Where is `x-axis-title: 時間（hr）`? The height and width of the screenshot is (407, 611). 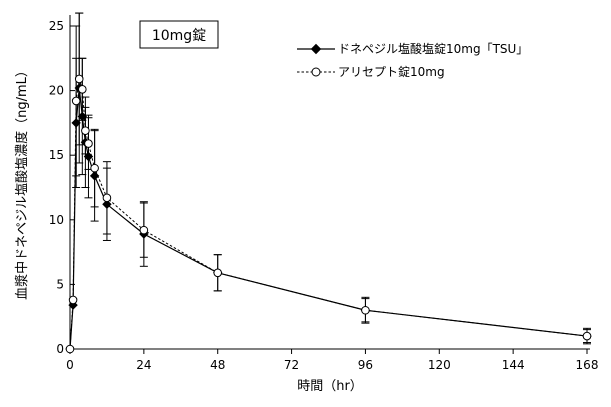 x-axis-title: 時間（hr） is located at coordinates (330, 386).